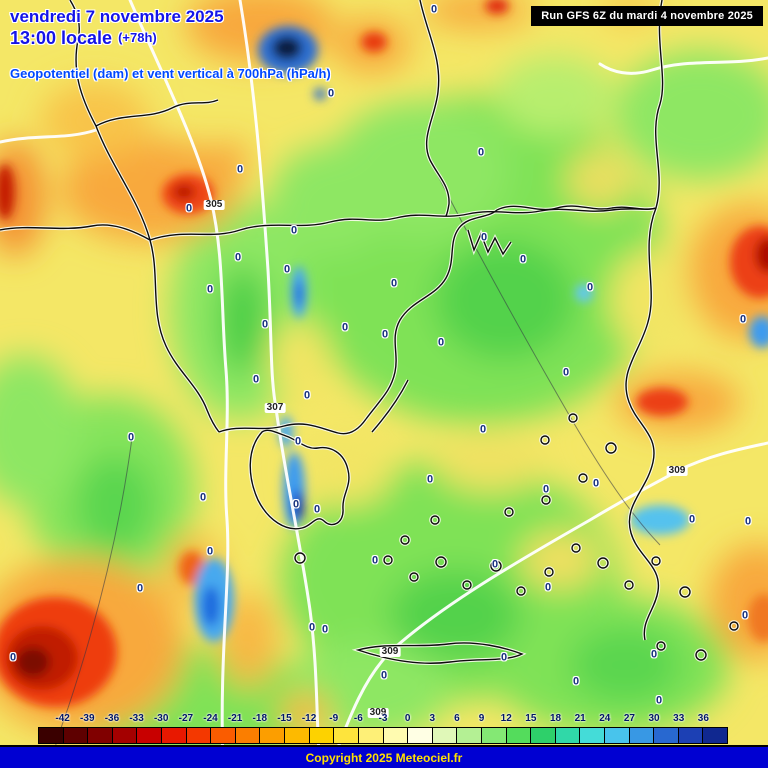  Describe the element at coordinates (309, 718) in the screenshot. I see `scale-tick-label: -12` at that location.